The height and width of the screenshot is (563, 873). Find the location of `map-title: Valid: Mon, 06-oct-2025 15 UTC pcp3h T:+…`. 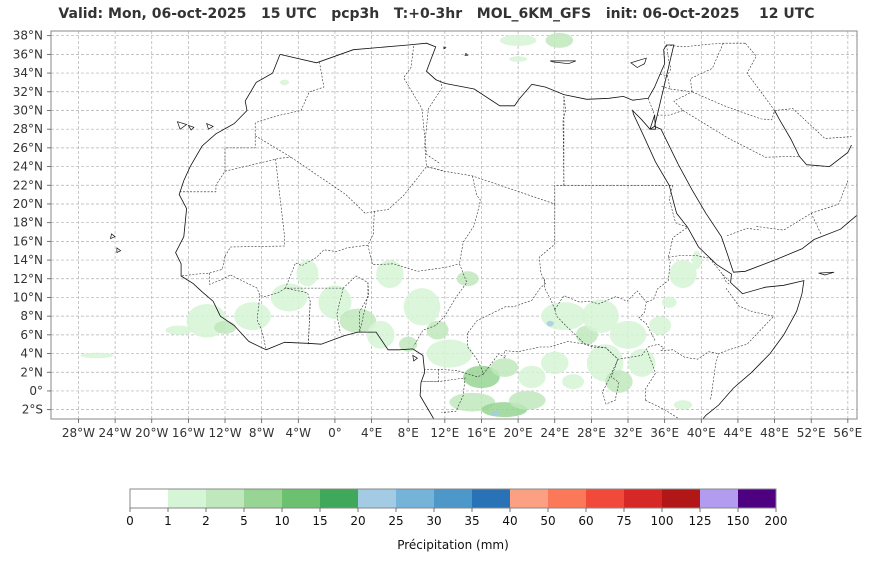

map-title: Valid: Mon, 06-oct-2025 15 UTC pcp3h T:+… is located at coordinates (436, 14).